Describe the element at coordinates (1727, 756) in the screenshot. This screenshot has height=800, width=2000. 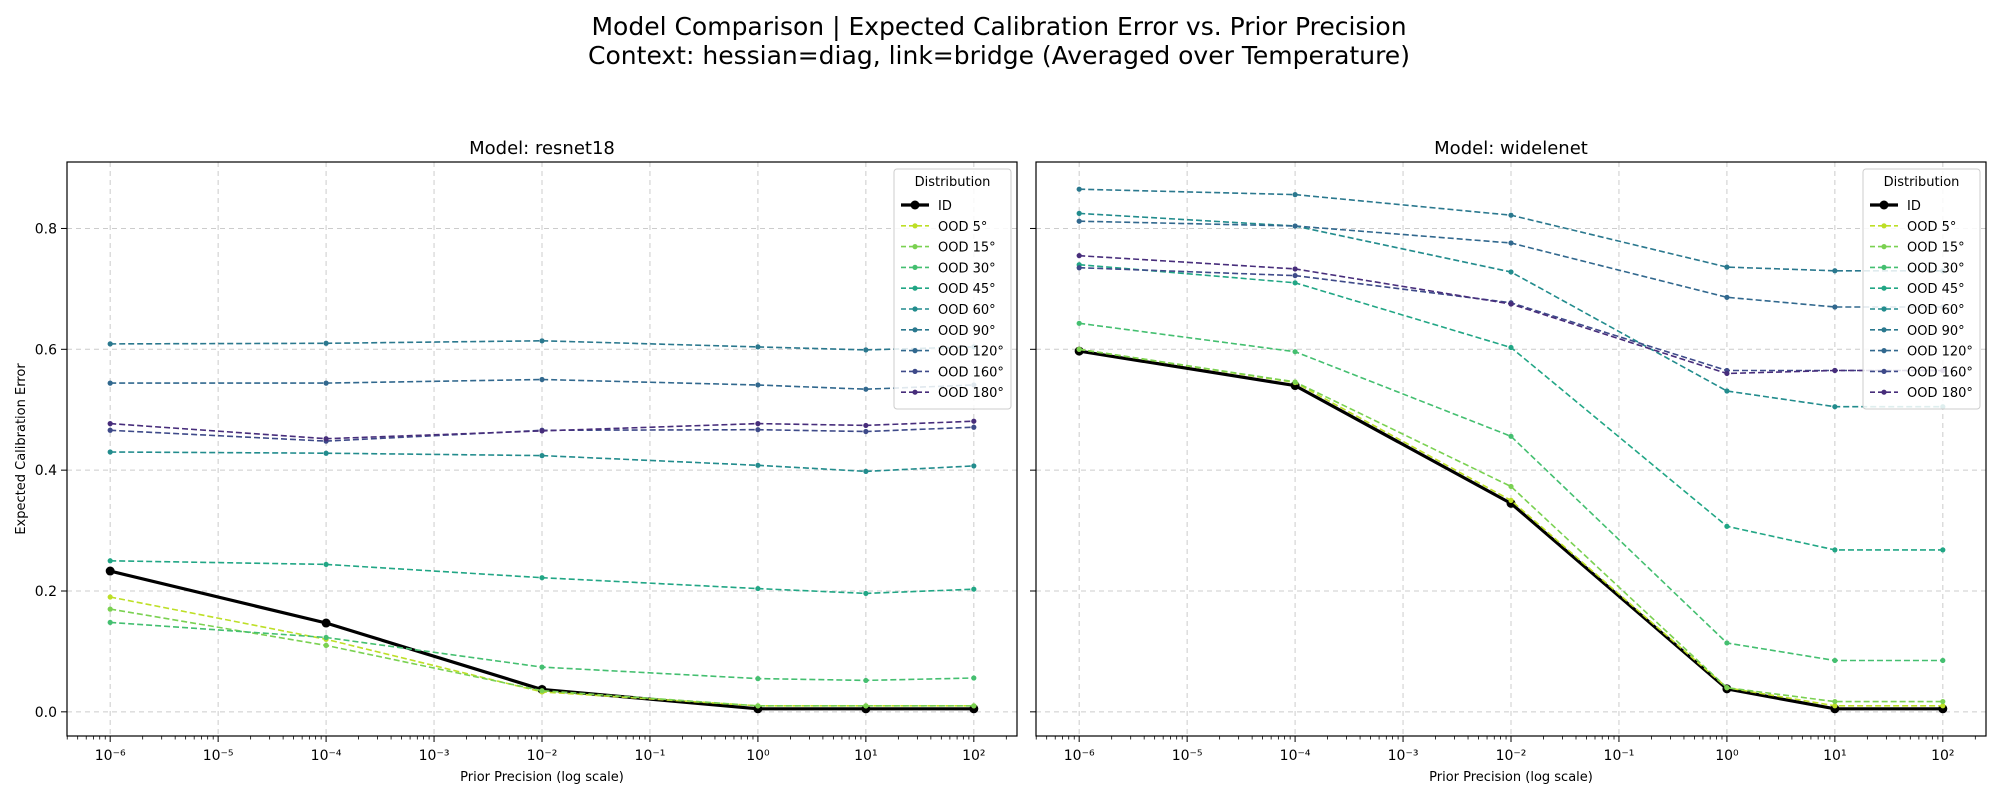
I see `x-tick-label: 10⁰` at that location.